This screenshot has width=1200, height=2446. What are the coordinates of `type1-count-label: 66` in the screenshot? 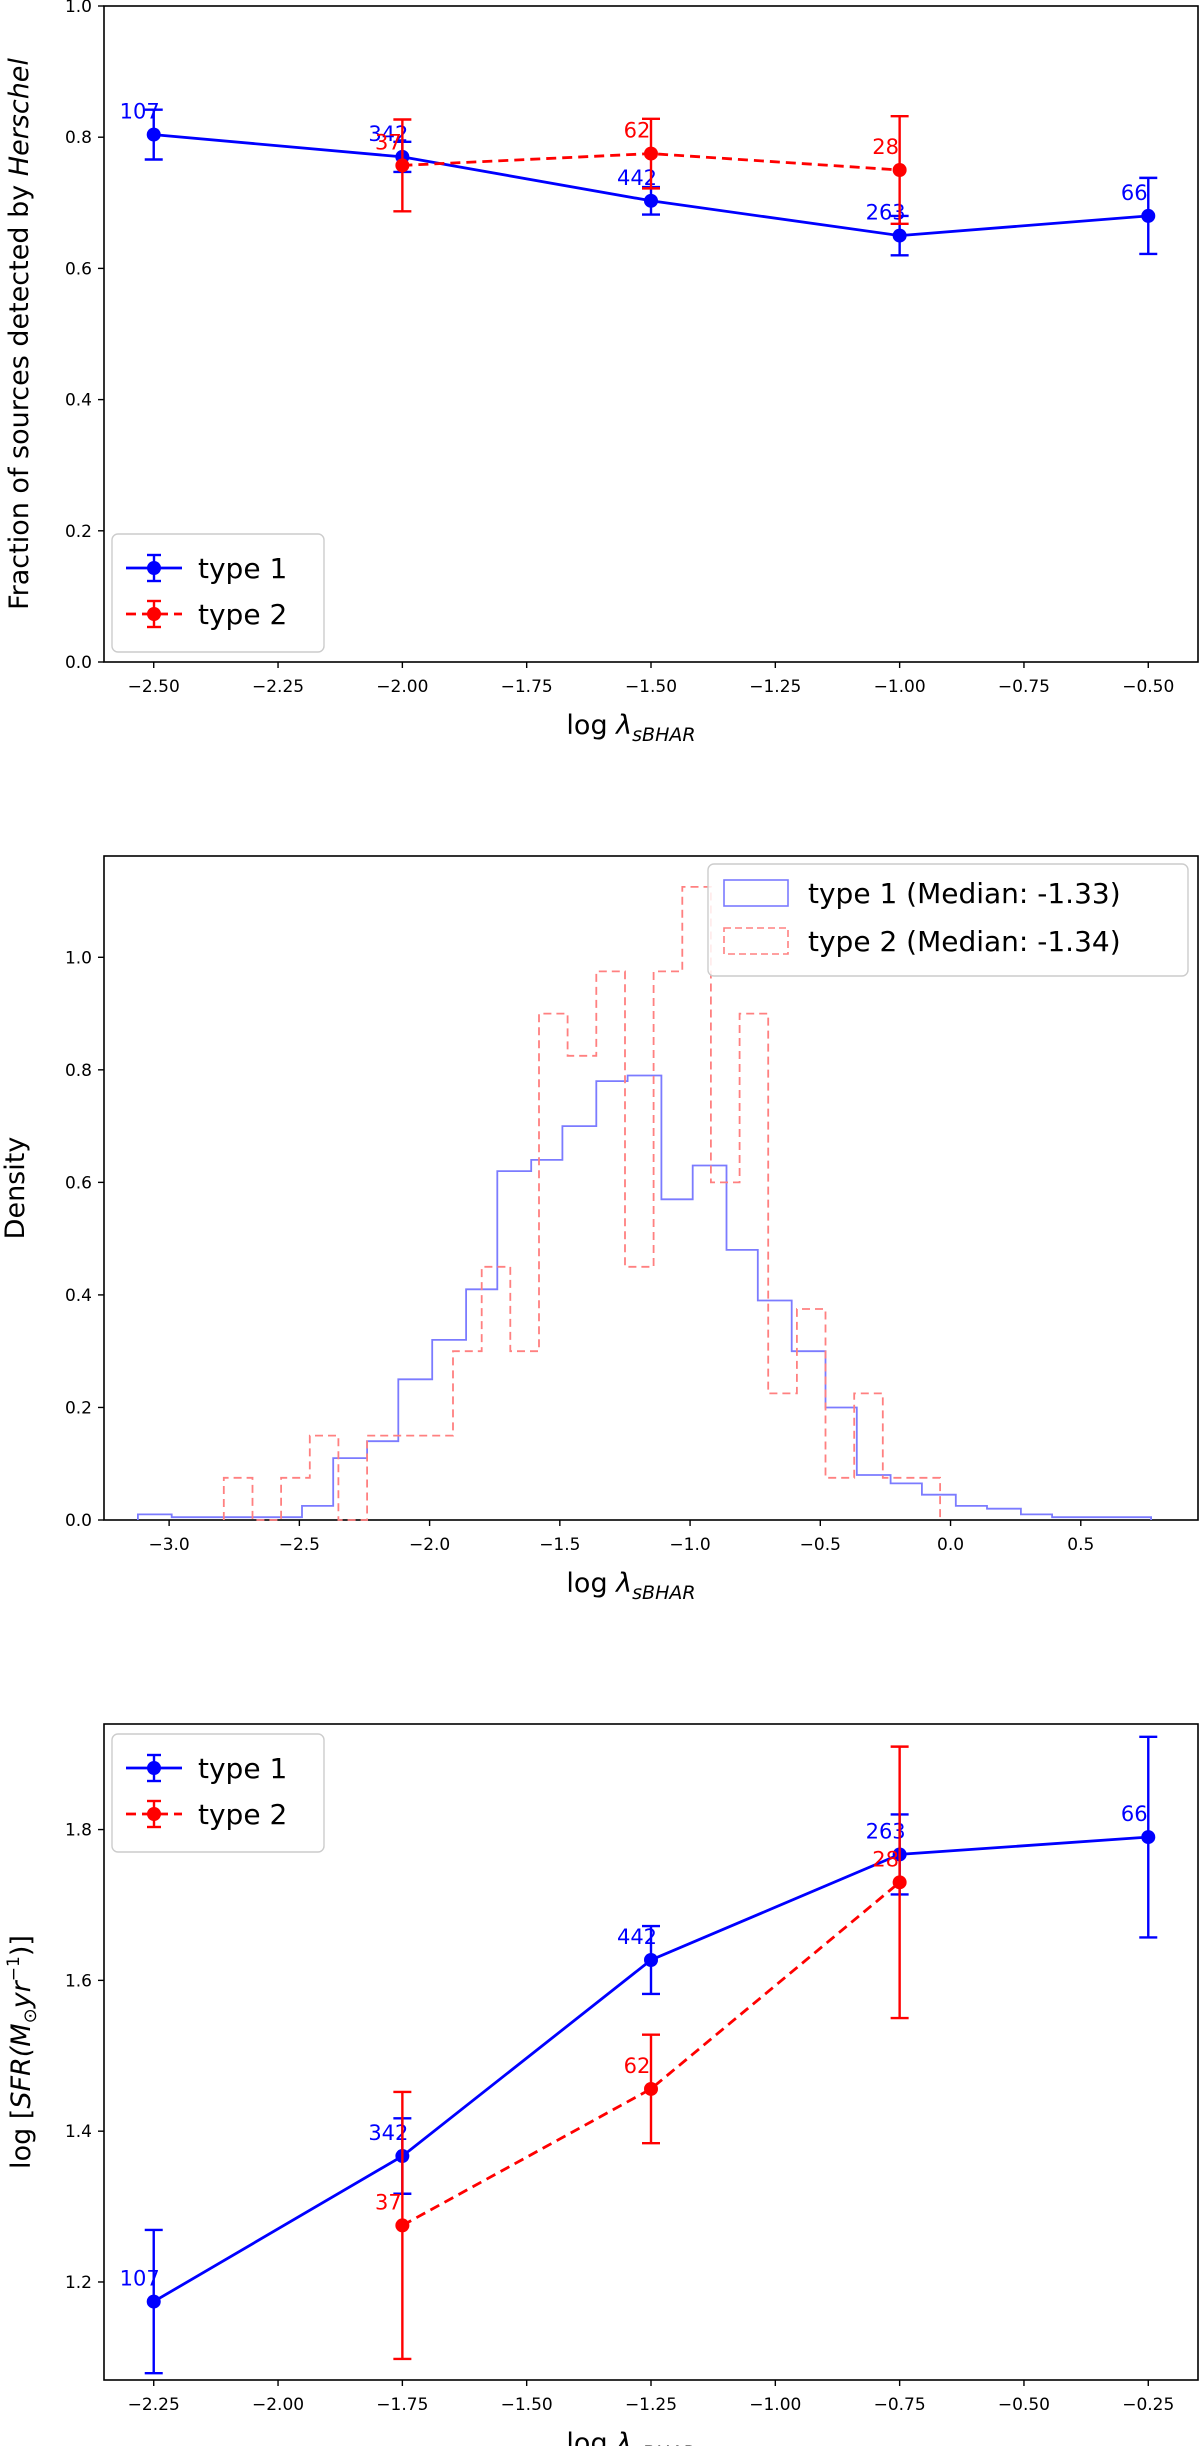 It's located at (1134, 193).